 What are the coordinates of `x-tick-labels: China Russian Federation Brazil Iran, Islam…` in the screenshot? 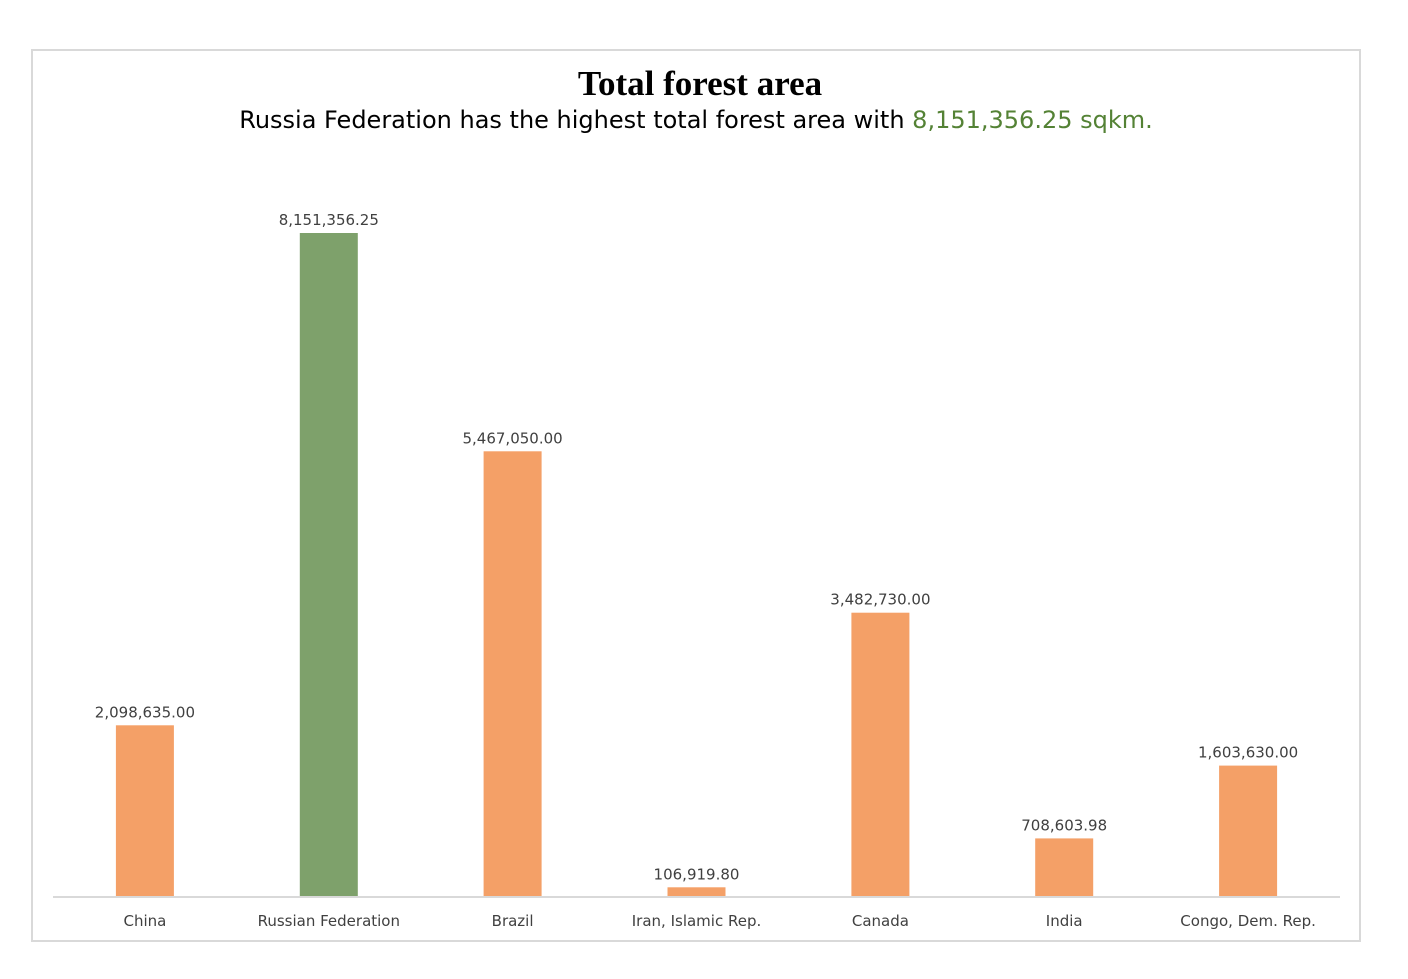 It's located at (719, 921).